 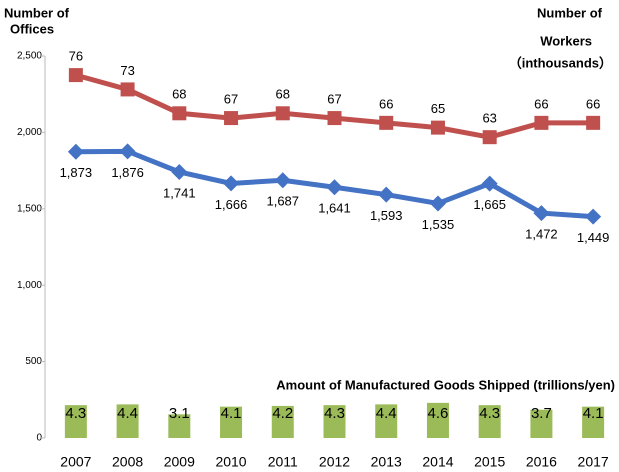 What do you see at coordinates (179, 192) in the screenshot?
I see `data-label: 1,741` at bounding box center [179, 192].